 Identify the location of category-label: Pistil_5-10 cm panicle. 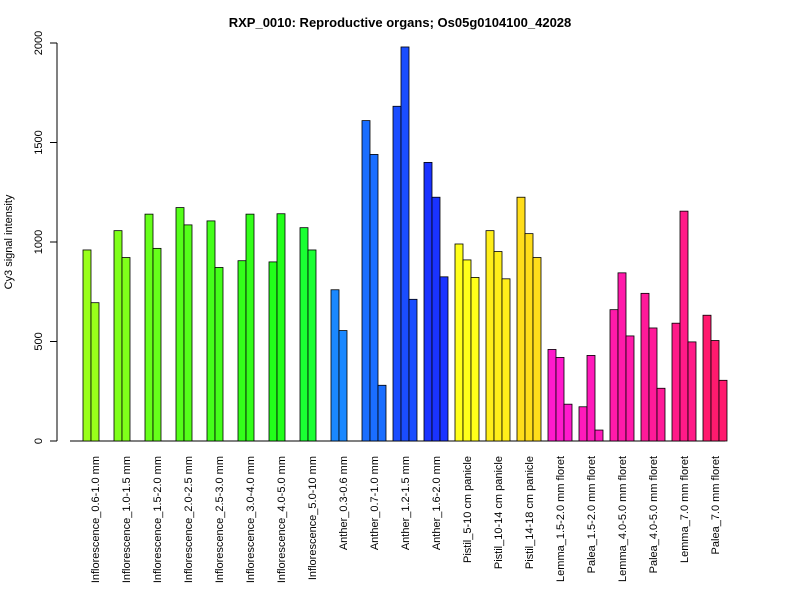
(468, 509).